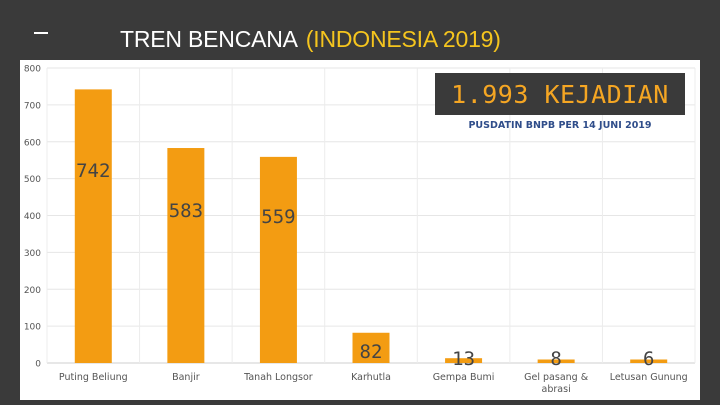 Image resolution: width=720 pixels, height=405 pixels. I want to click on category-label: Gempa Bumi, so click(464, 377).